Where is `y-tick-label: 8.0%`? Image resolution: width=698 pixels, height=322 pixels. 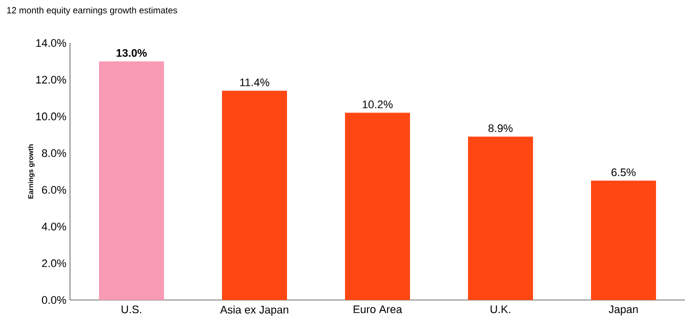 y-tick-label: 8.0% is located at coordinates (54, 153).